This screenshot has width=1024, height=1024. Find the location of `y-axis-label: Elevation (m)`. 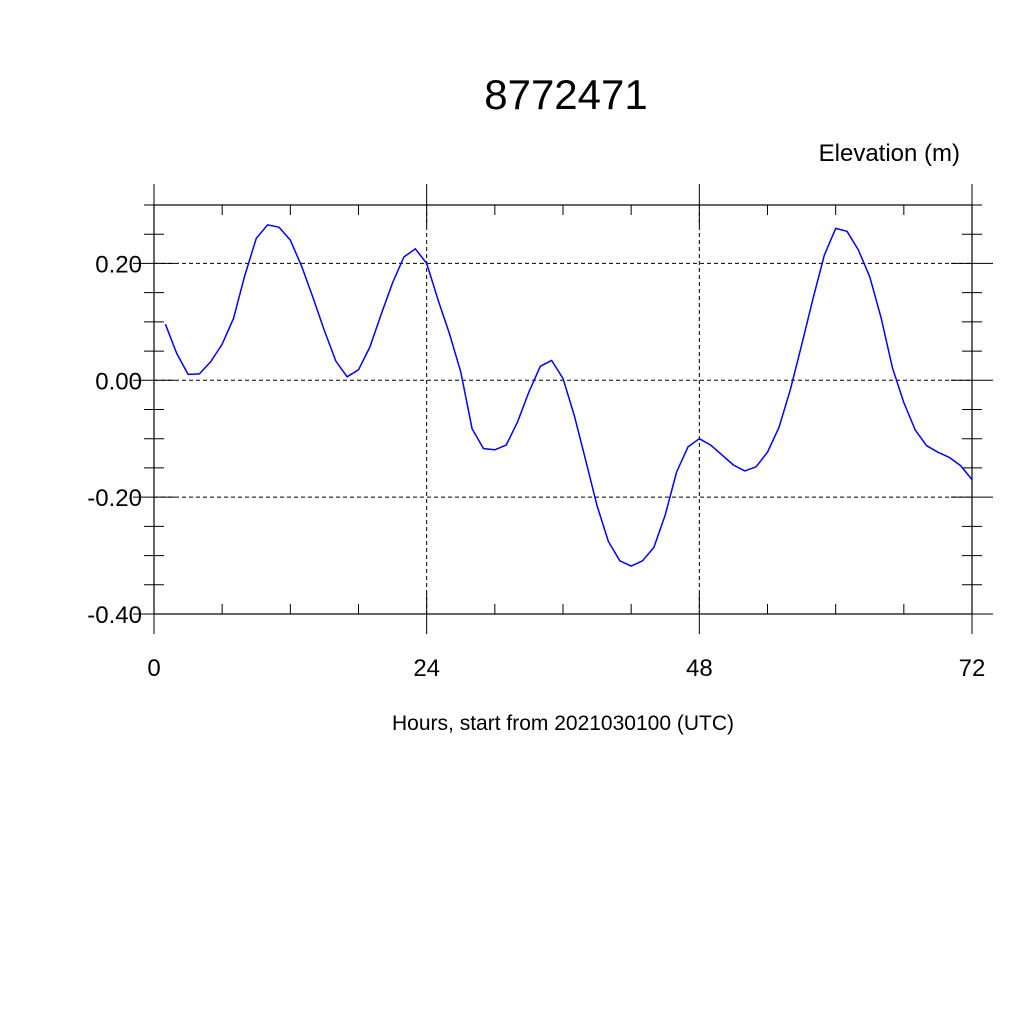

y-axis-label: Elevation (m) is located at coordinates (889, 153).